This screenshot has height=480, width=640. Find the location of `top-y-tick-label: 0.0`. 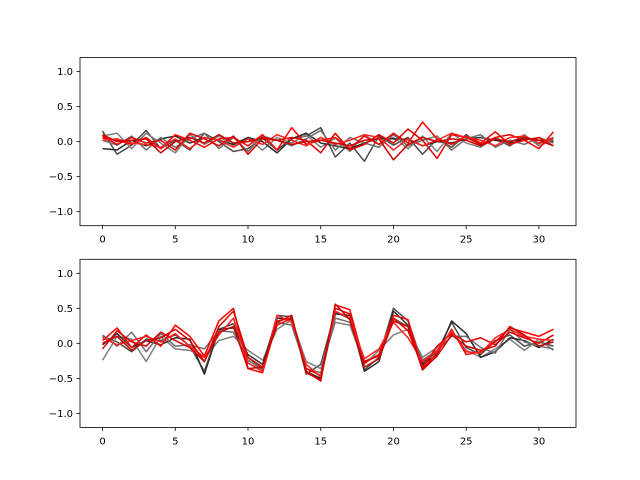

top-y-tick-label: 0.0 is located at coordinates (65, 142).